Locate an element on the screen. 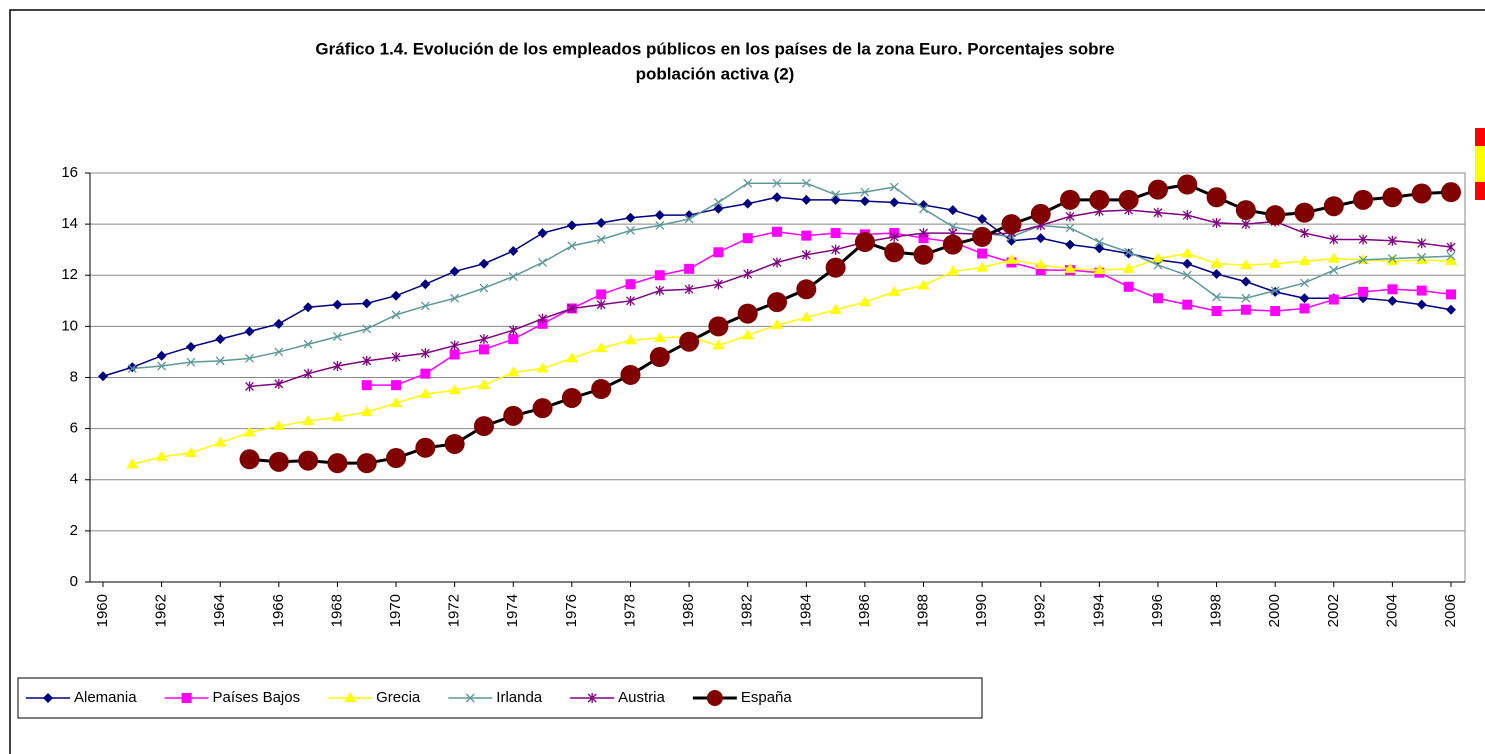 Image resolution: width=1485 pixels, height=754 pixels. x-tick-label: 1996 is located at coordinates (1157, 610).